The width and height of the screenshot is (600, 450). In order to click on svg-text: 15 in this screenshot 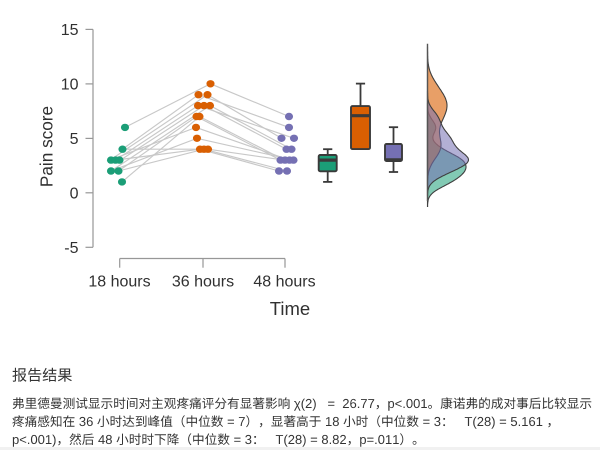, I will do `click(70, 30)`.